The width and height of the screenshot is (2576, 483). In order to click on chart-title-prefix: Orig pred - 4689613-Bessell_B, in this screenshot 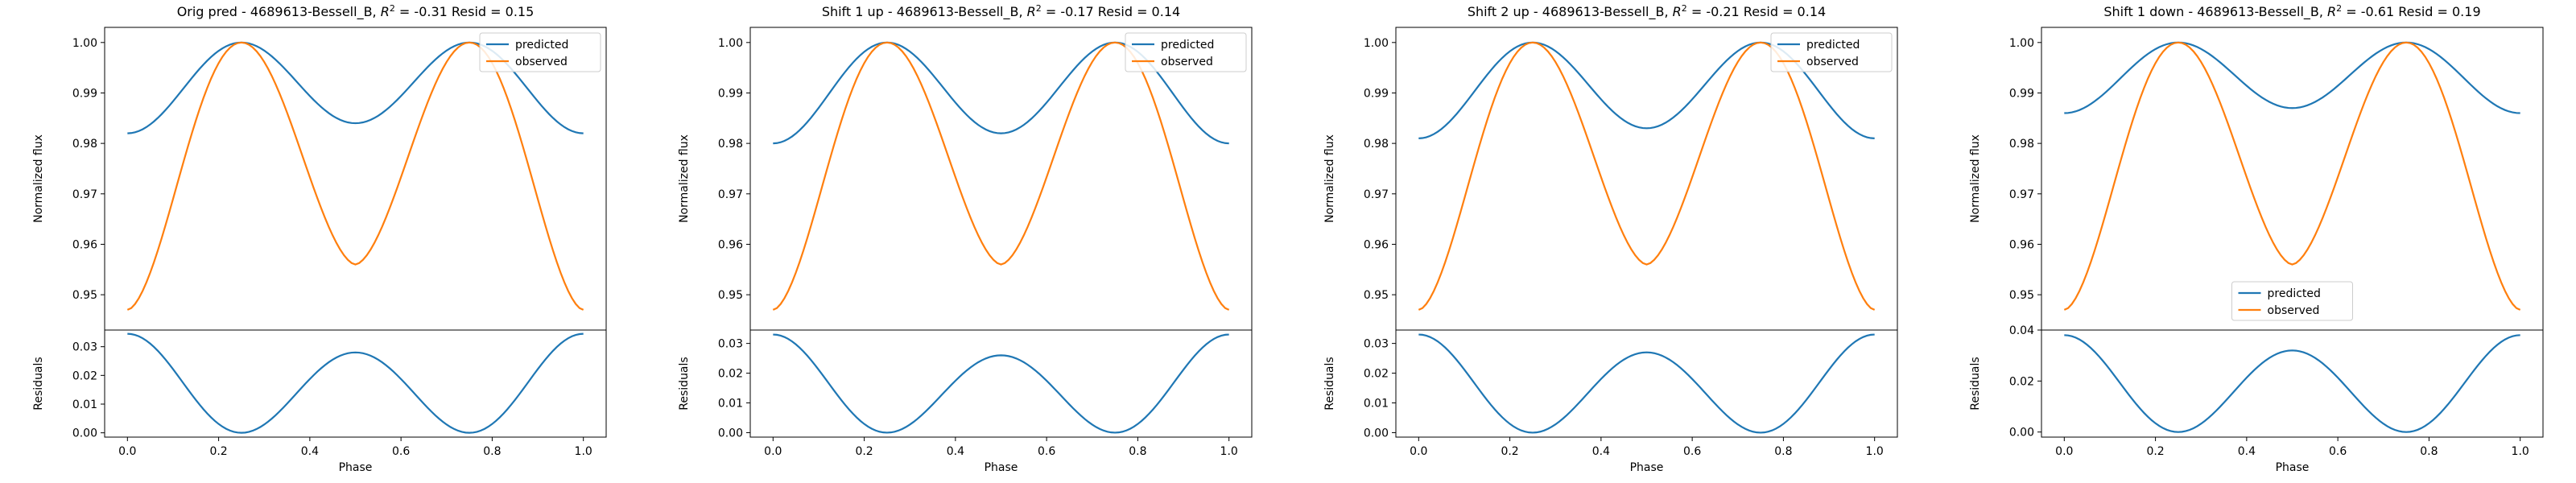, I will do `click(279, 12)`.